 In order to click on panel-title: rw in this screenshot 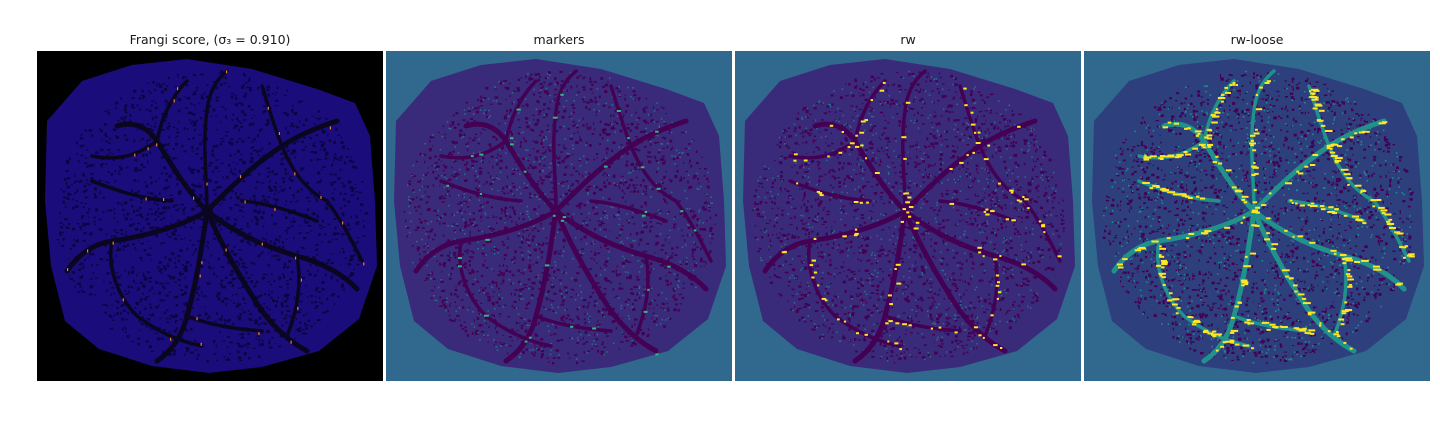, I will do `click(908, 39)`.